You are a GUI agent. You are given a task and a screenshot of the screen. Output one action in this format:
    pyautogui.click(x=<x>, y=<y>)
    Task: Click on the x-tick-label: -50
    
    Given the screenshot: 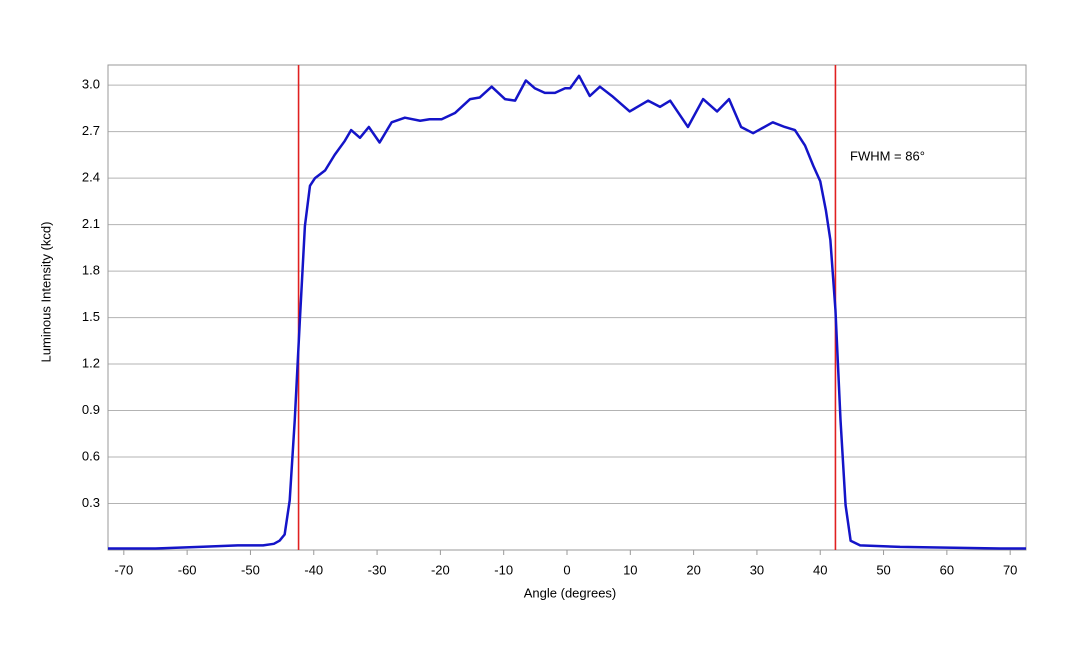 What is the action you would take?
    pyautogui.click(x=250, y=569)
    